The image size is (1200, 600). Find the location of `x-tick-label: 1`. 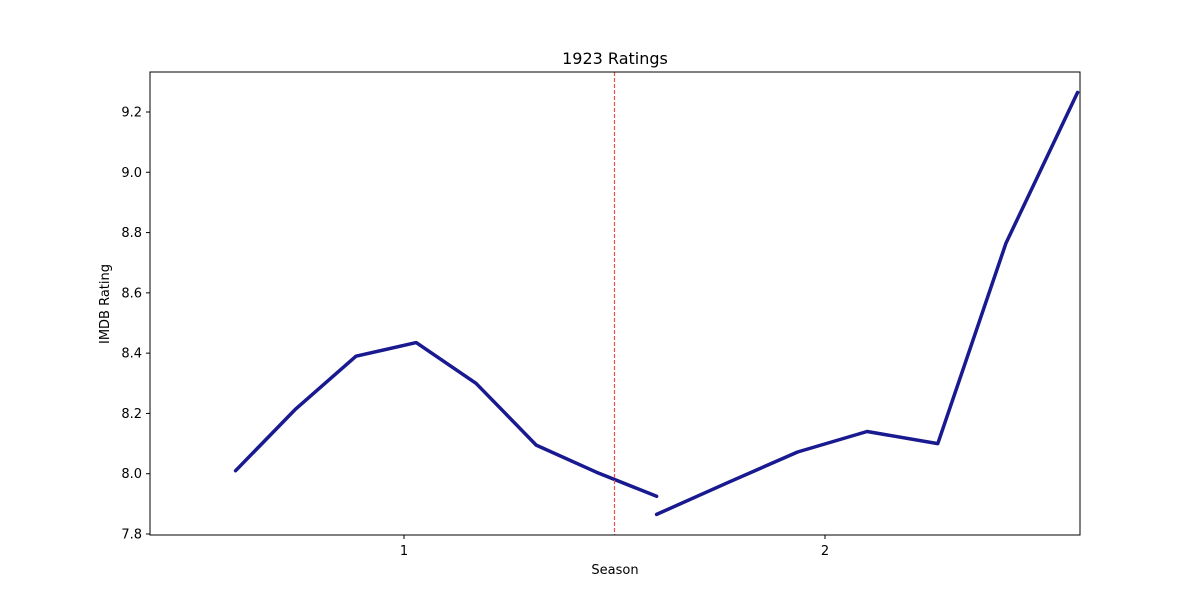

x-tick-label: 1 is located at coordinates (404, 551).